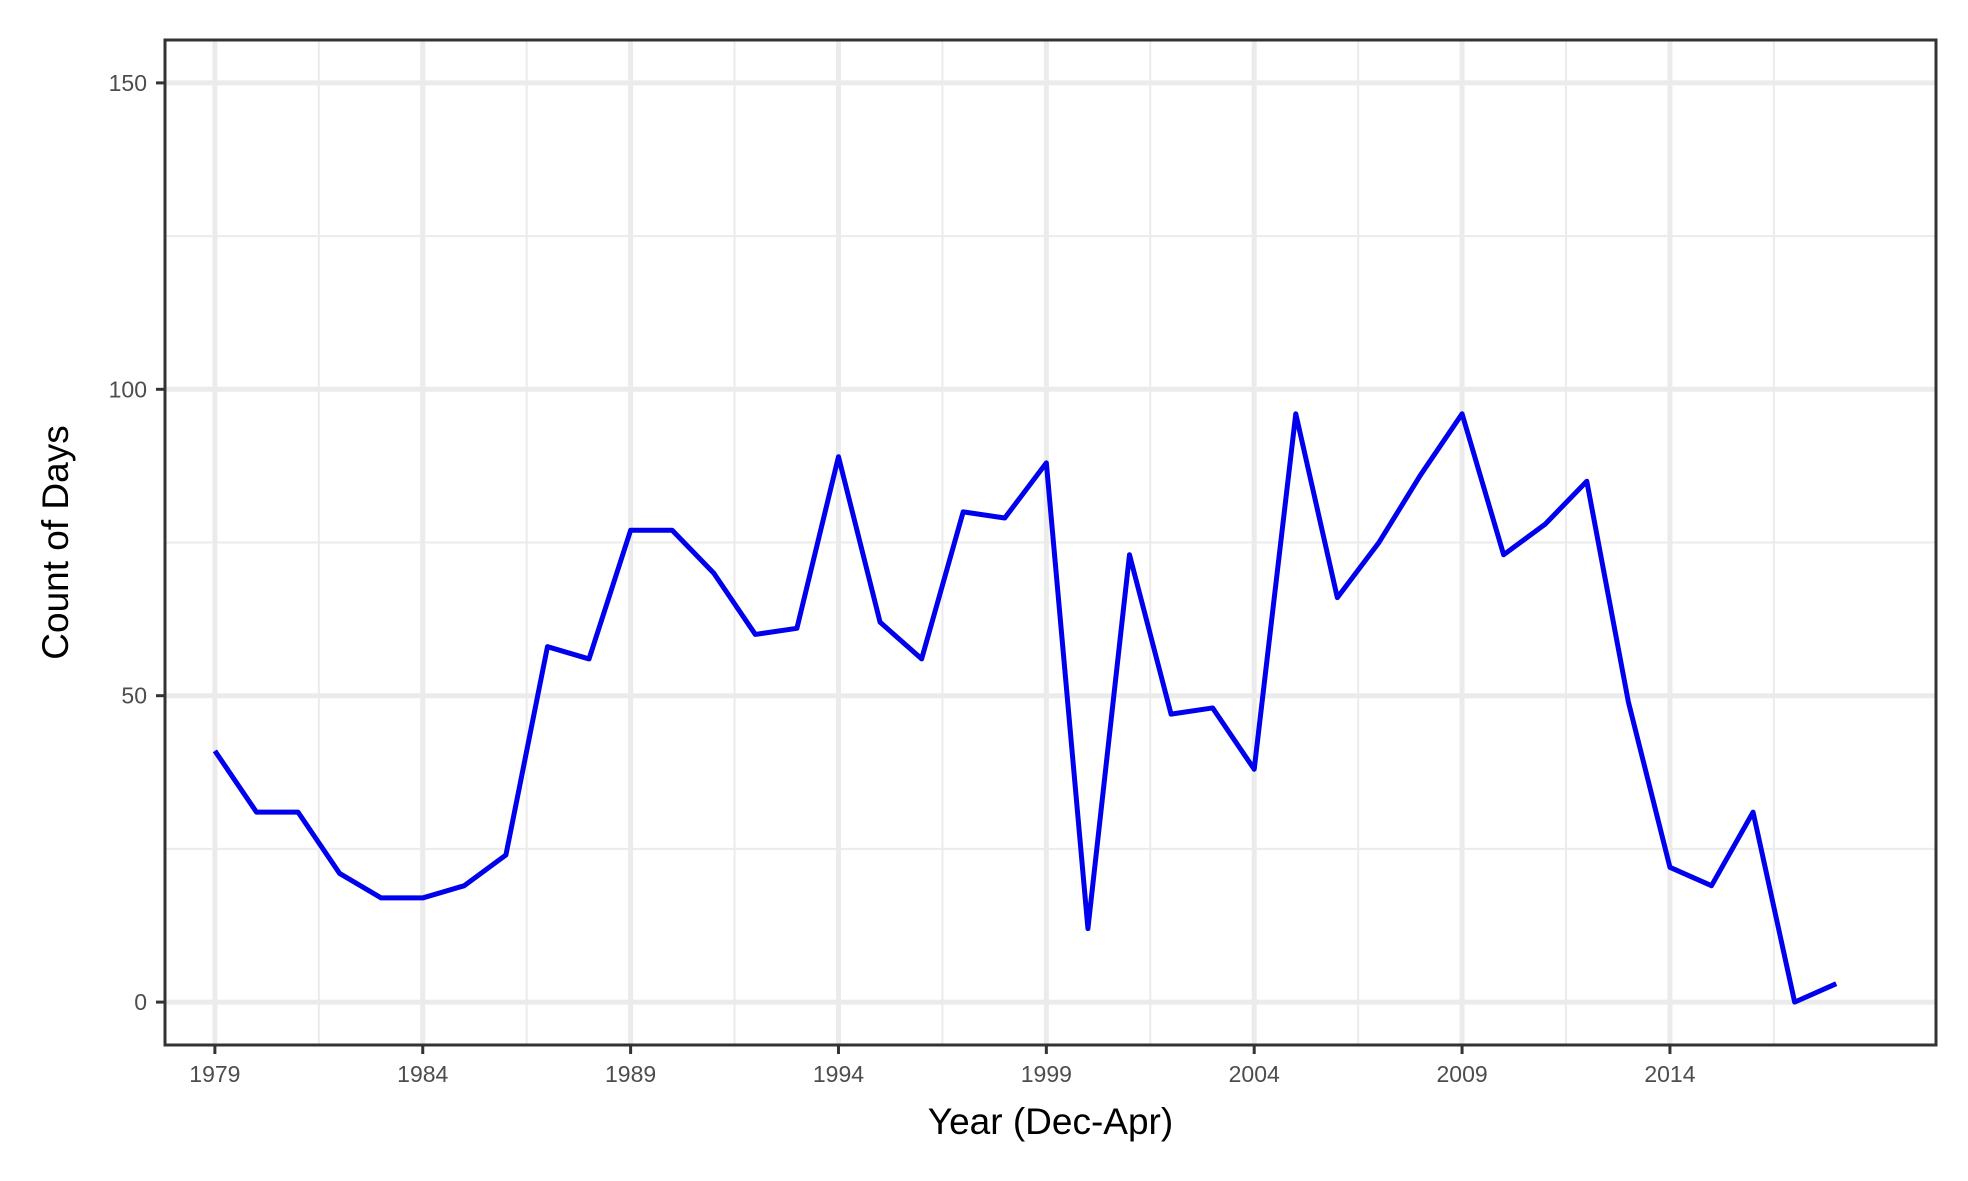 This screenshot has height=1181, width=1968. What do you see at coordinates (1050, 1121) in the screenshot?
I see `x-axis-title: Year (Dec-Apr)` at bounding box center [1050, 1121].